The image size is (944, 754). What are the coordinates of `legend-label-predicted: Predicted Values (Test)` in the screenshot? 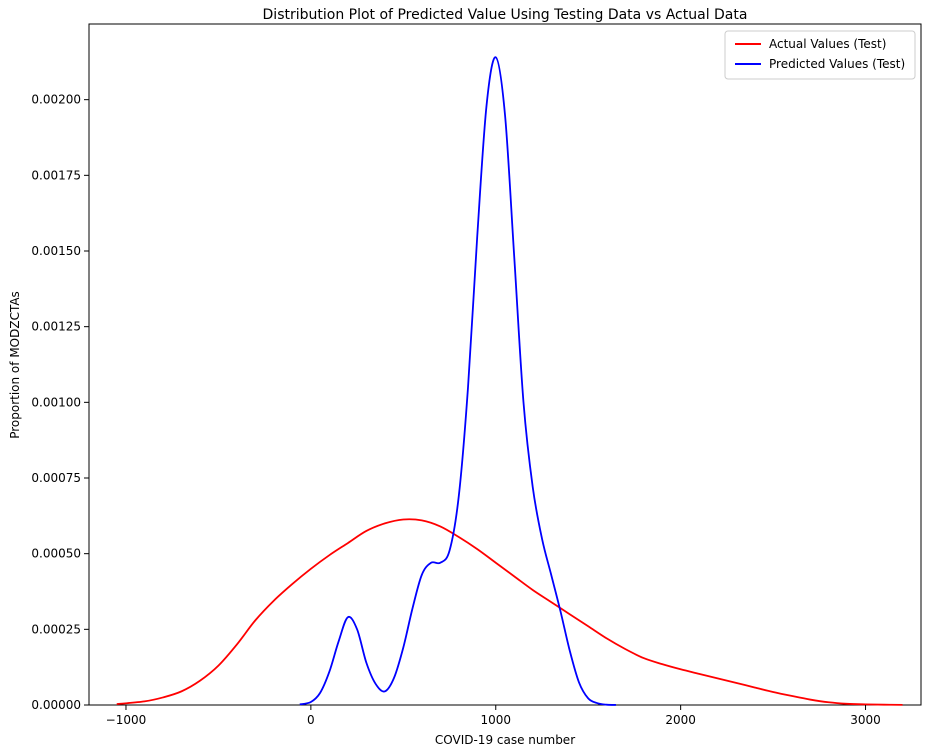 It's located at (837, 64).